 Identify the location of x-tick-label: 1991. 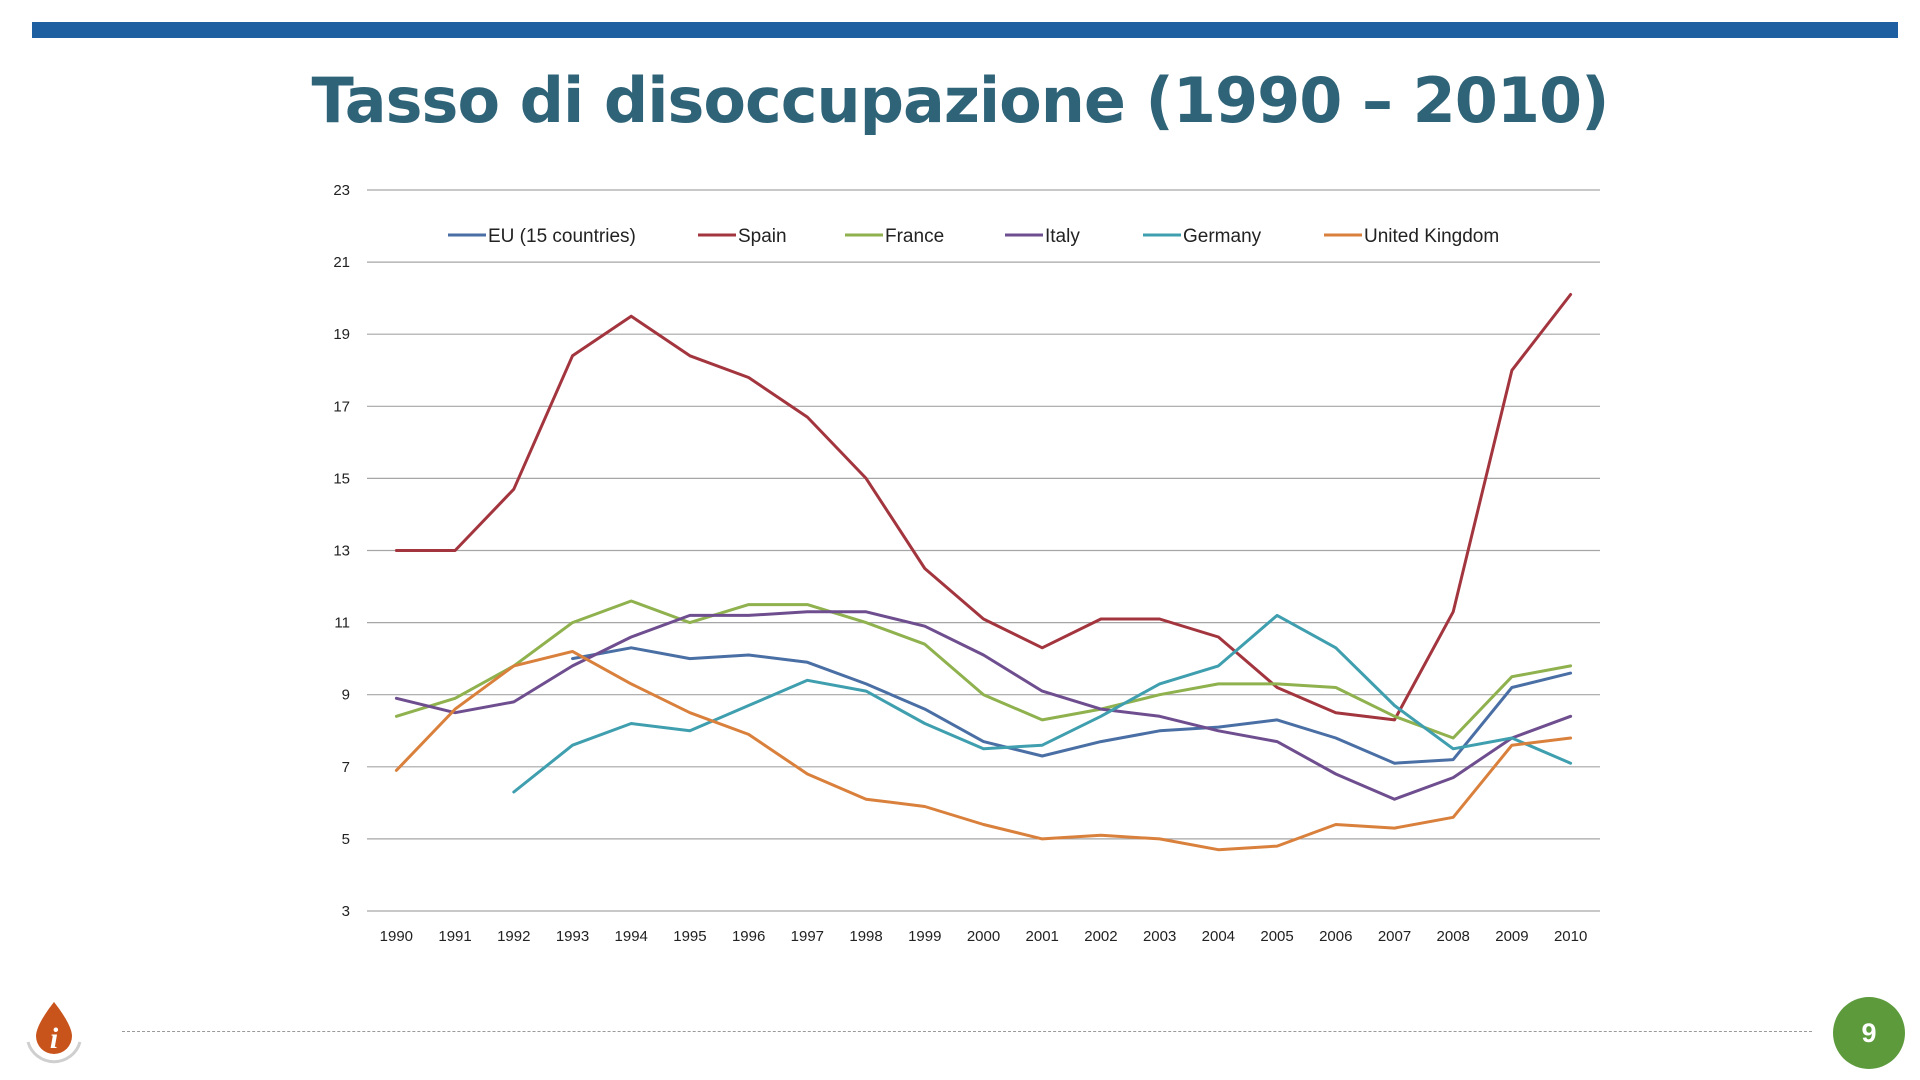
(454, 936).